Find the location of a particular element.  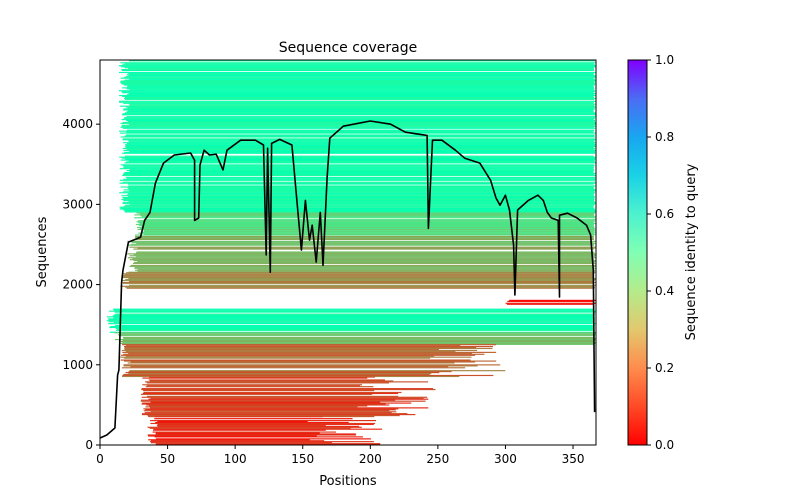

colorbar-tick-label: 0.4 is located at coordinates (664, 291).